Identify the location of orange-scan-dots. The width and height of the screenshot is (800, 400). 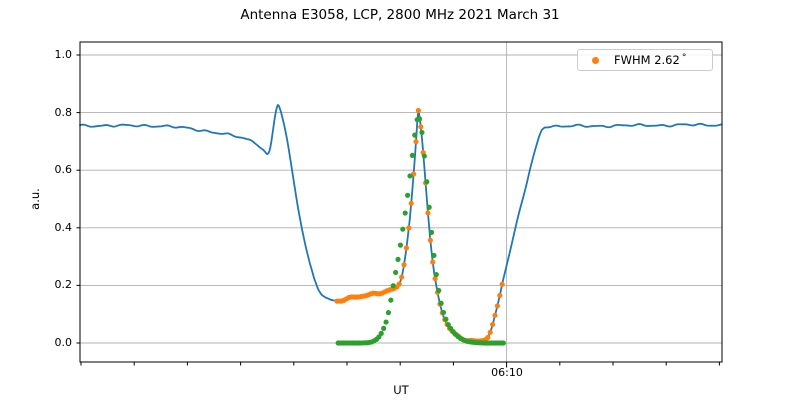
(419, 225).